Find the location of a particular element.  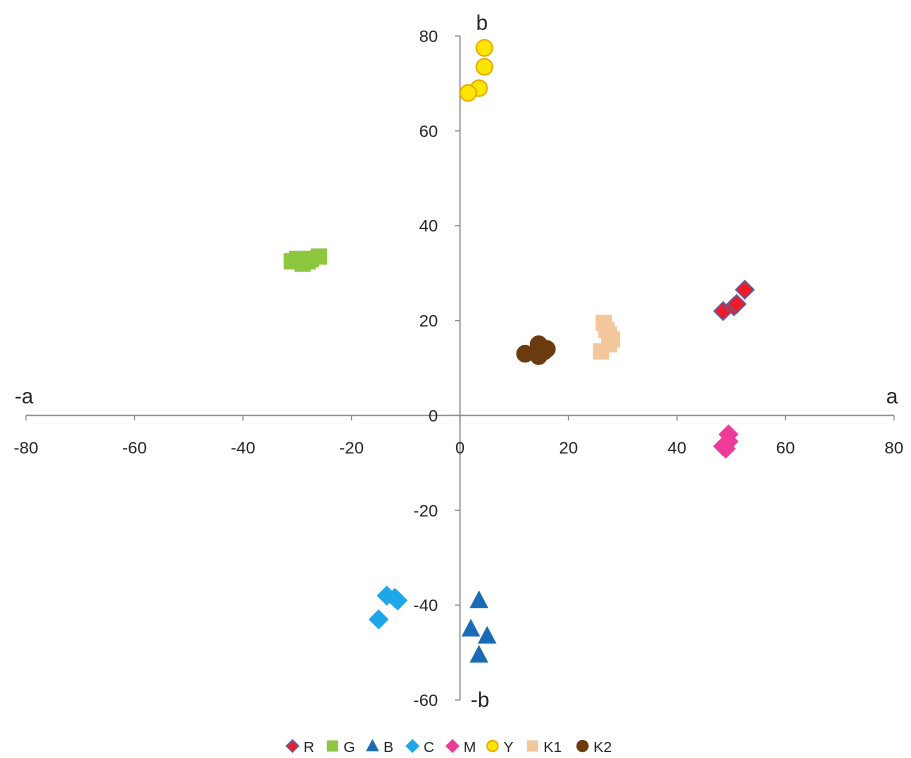

data-point-k2 is located at coordinates (546, 349).